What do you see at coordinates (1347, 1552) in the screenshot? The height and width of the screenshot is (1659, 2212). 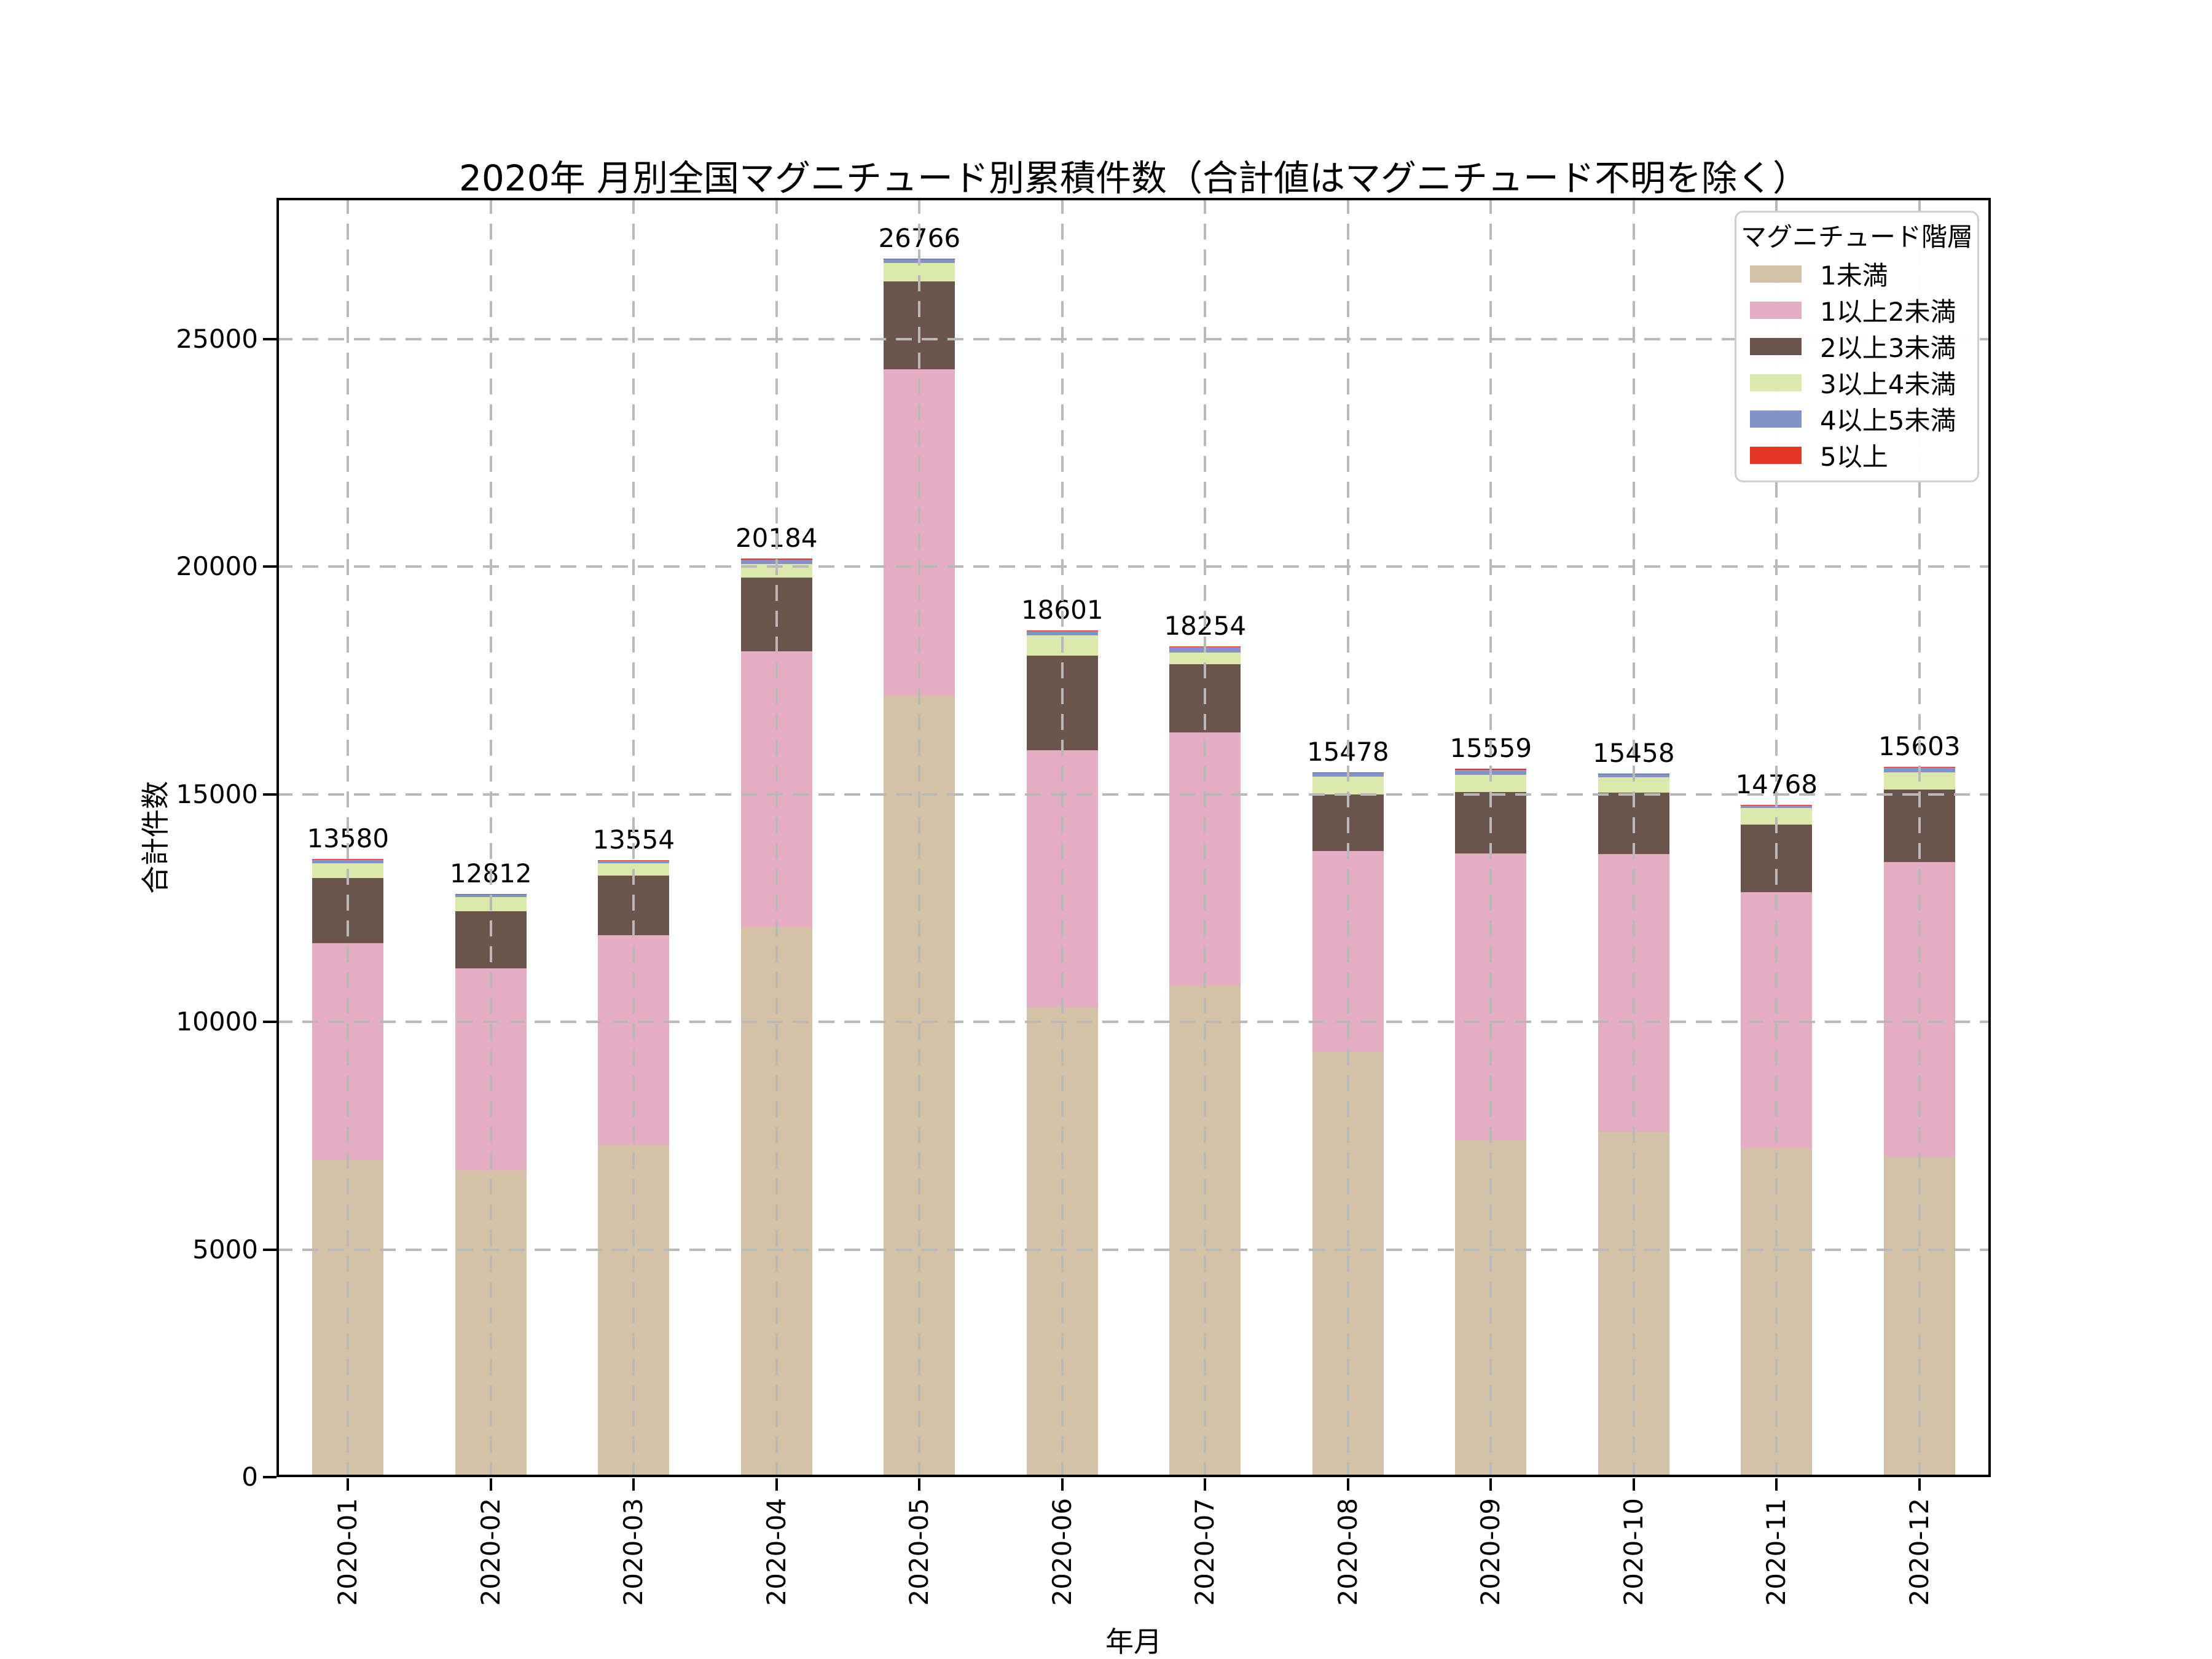 I see `xtick-label-2020-08: 2020-08` at bounding box center [1347, 1552].